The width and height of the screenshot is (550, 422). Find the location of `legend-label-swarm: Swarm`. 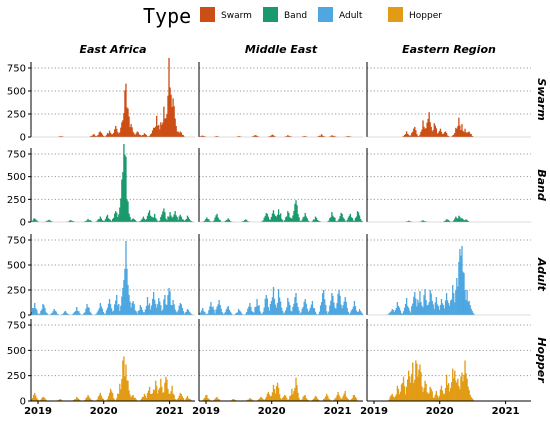

legend-label-swarm: Swarm is located at coordinates (236, 16).